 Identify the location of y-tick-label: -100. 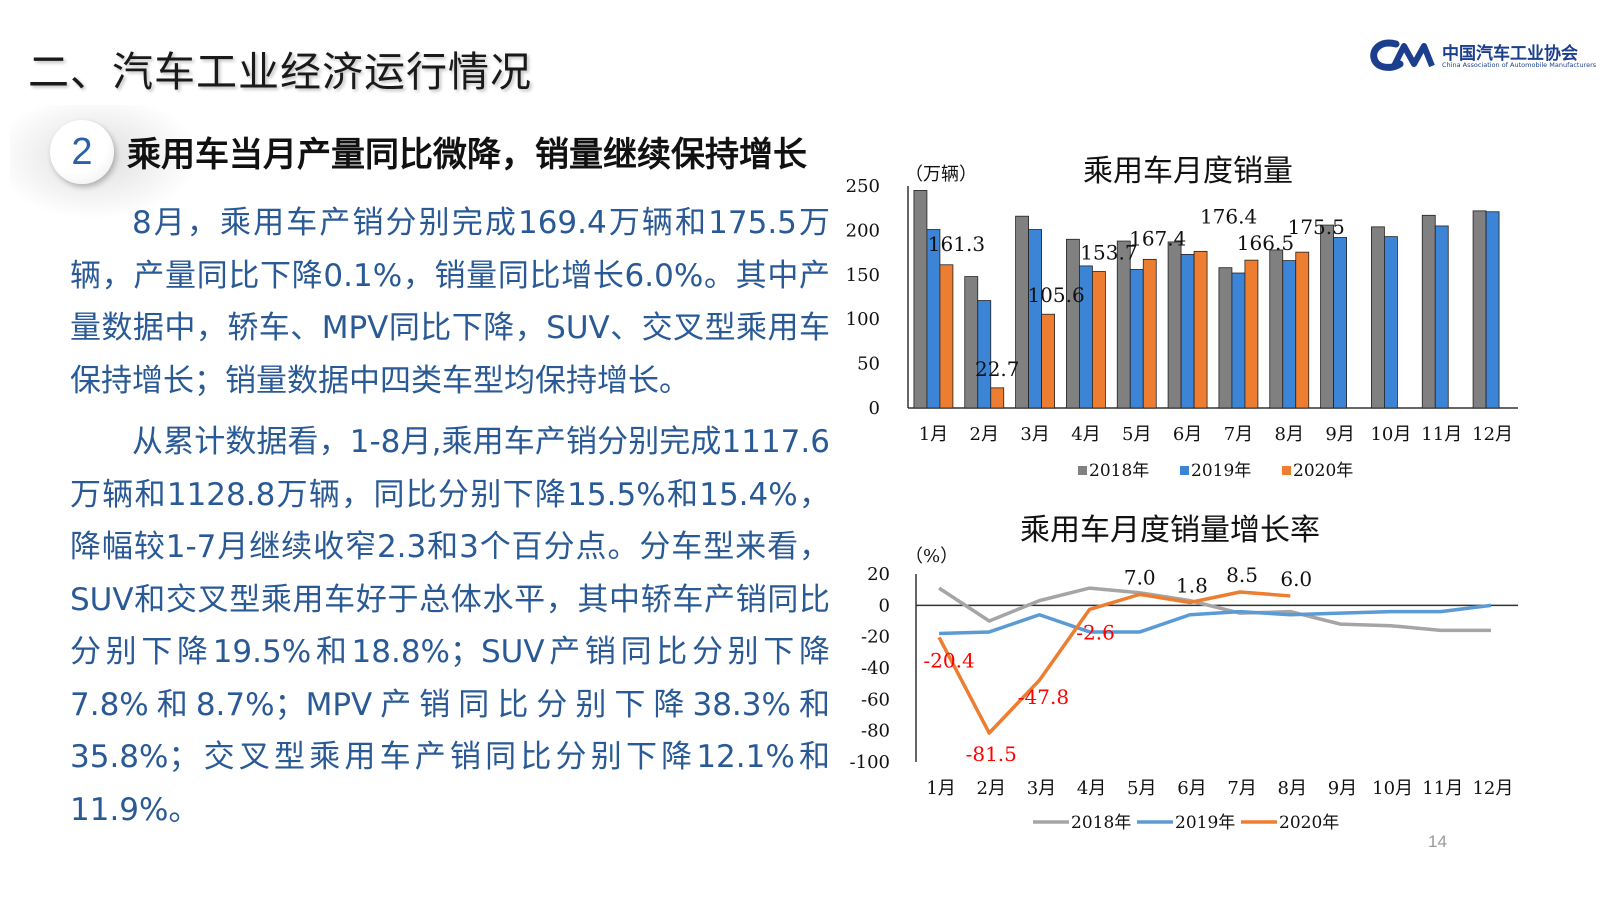
(870, 762).